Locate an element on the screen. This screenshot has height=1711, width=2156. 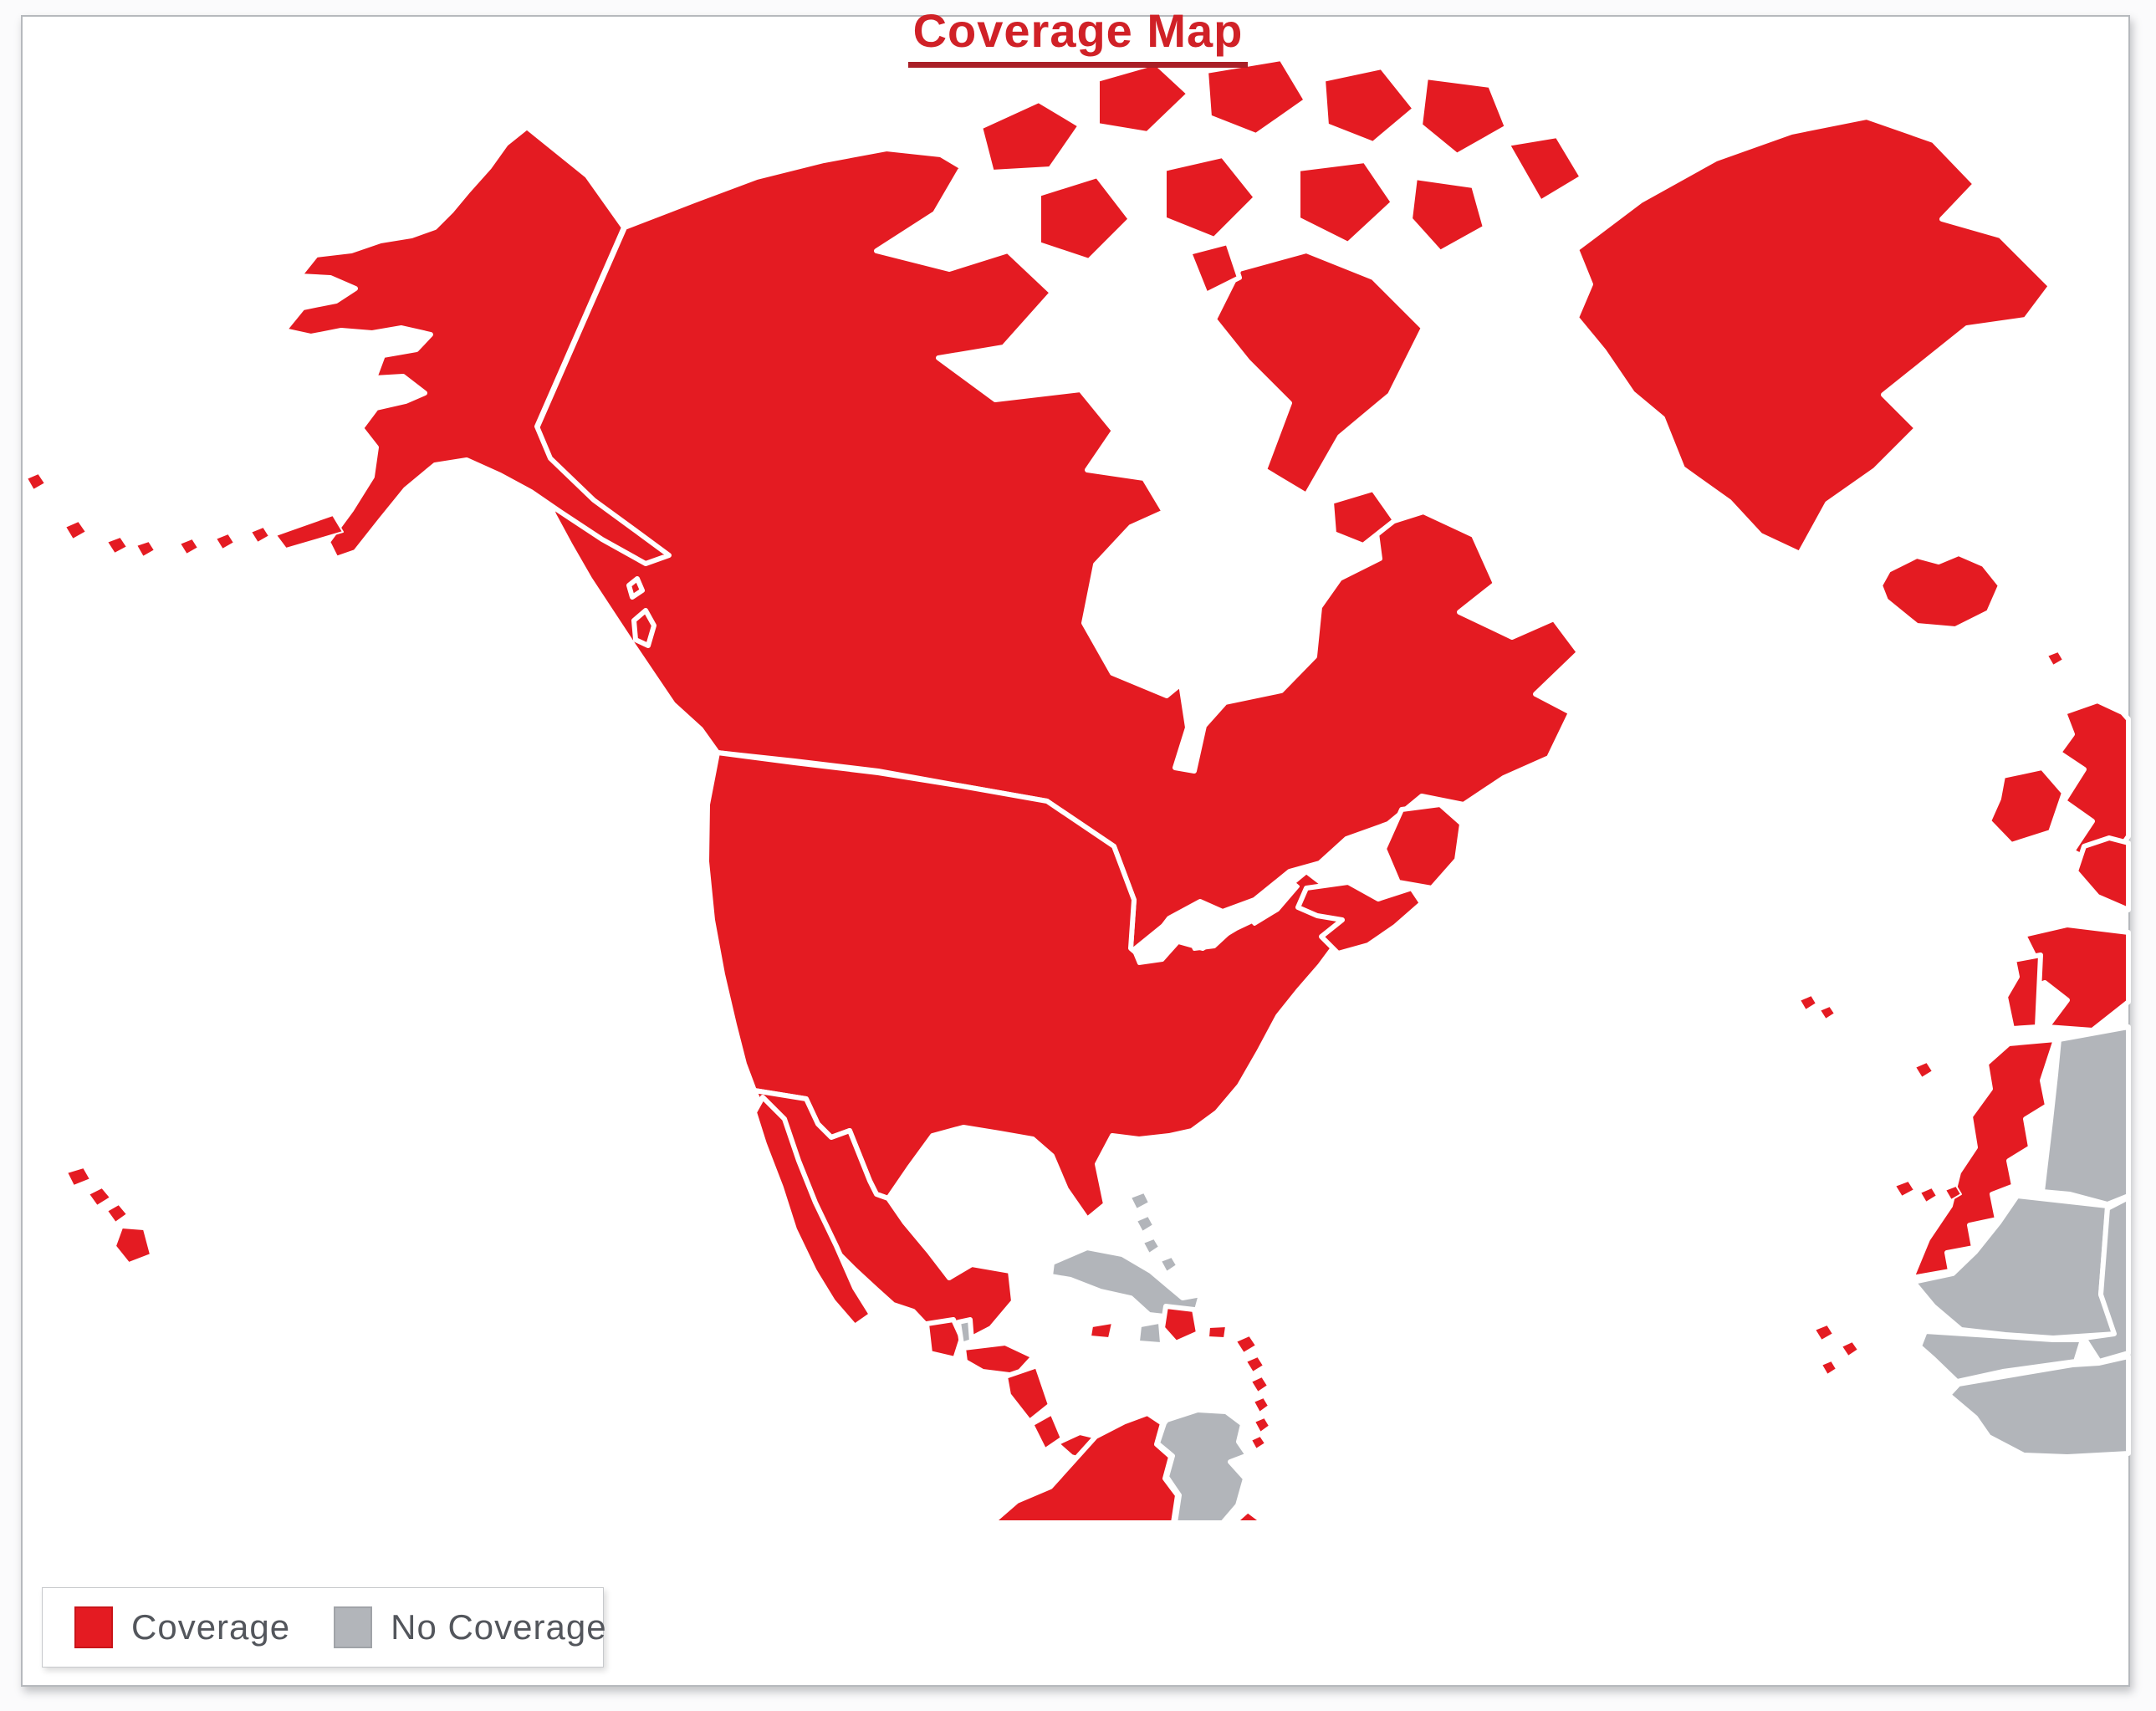
no-coverage-label: No Coverage is located at coordinates (499, 1627).